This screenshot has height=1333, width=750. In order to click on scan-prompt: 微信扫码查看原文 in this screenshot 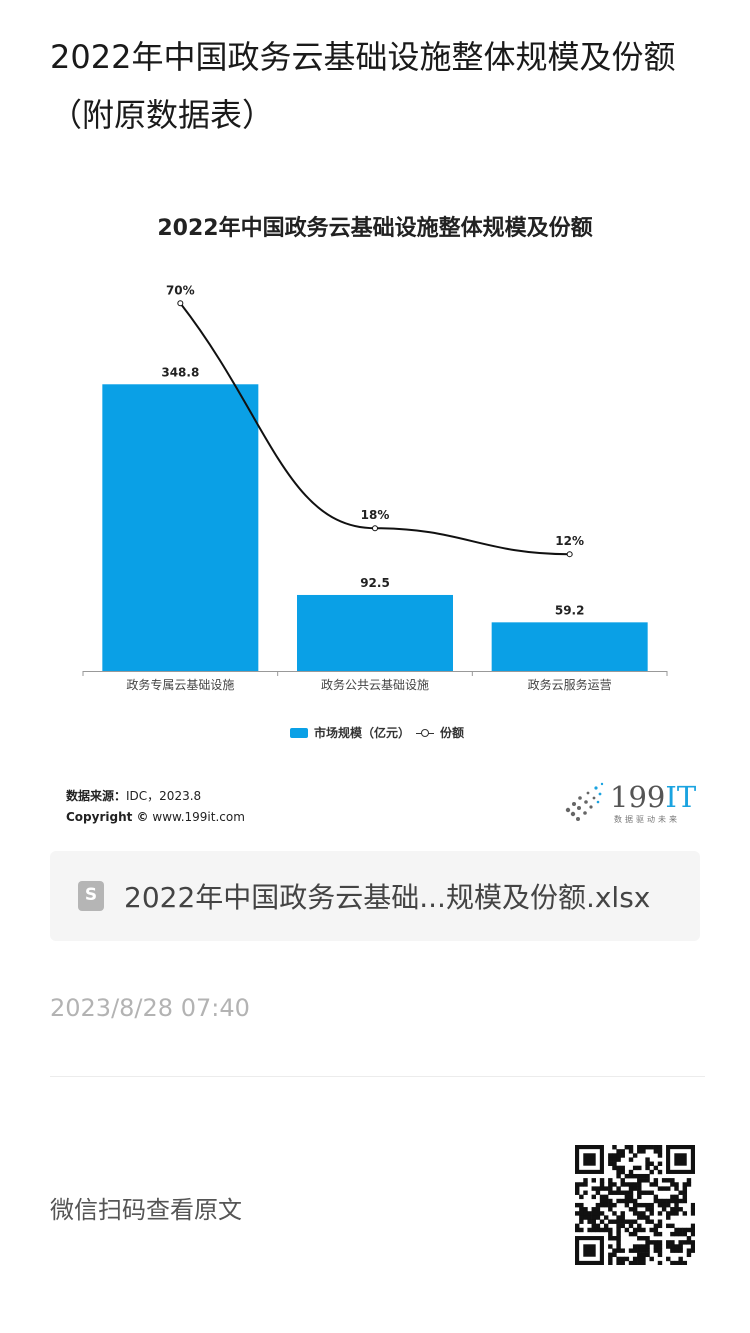, I will do `click(146, 1210)`.